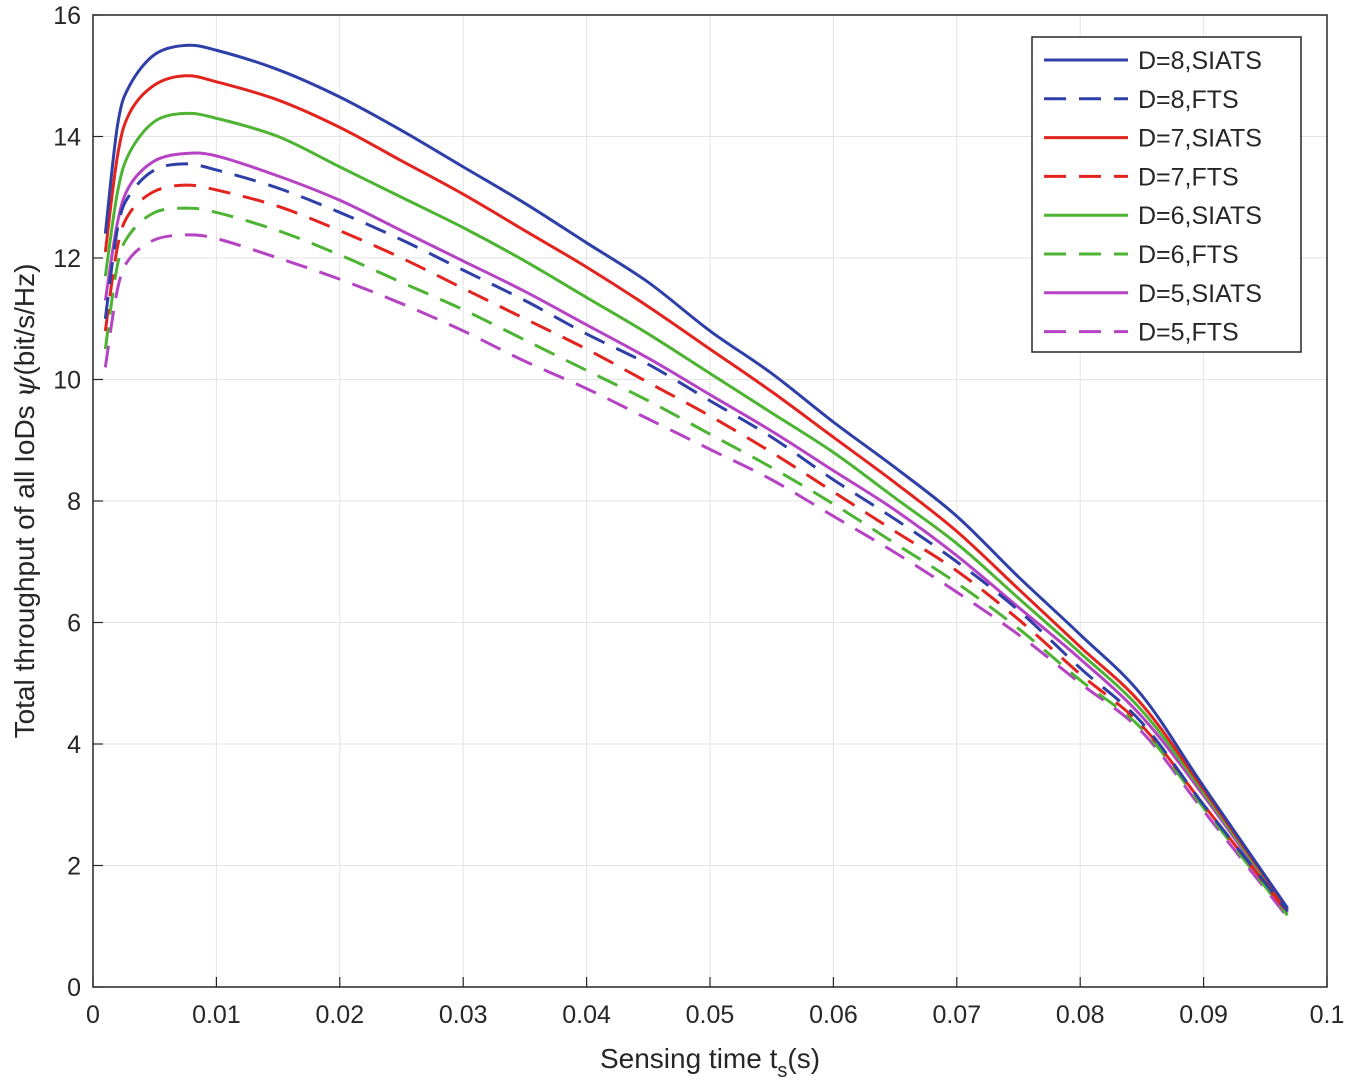 This screenshot has height=1092, width=1350. What do you see at coordinates (216, 1015) in the screenshot?
I see `x-tick-label: 0.01` at bounding box center [216, 1015].